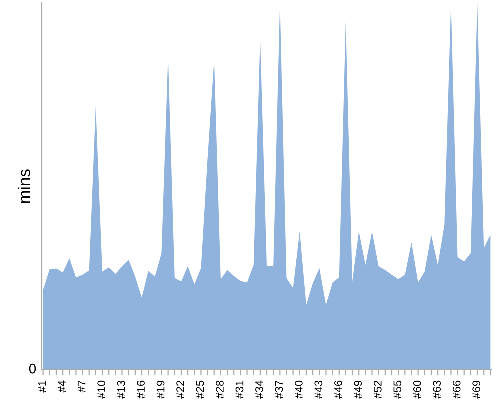  What do you see at coordinates (32, 369) in the screenshot?
I see `text: 0` at bounding box center [32, 369].